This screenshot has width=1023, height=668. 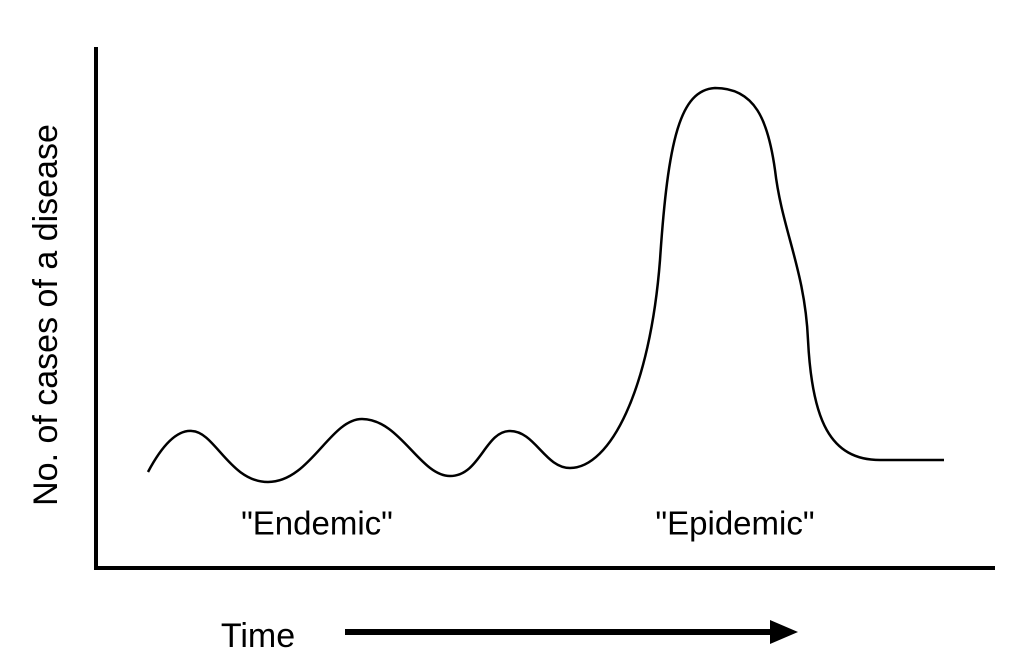 What do you see at coordinates (258, 636) in the screenshot?
I see `x-axis-label: Time` at bounding box center [258, 636].